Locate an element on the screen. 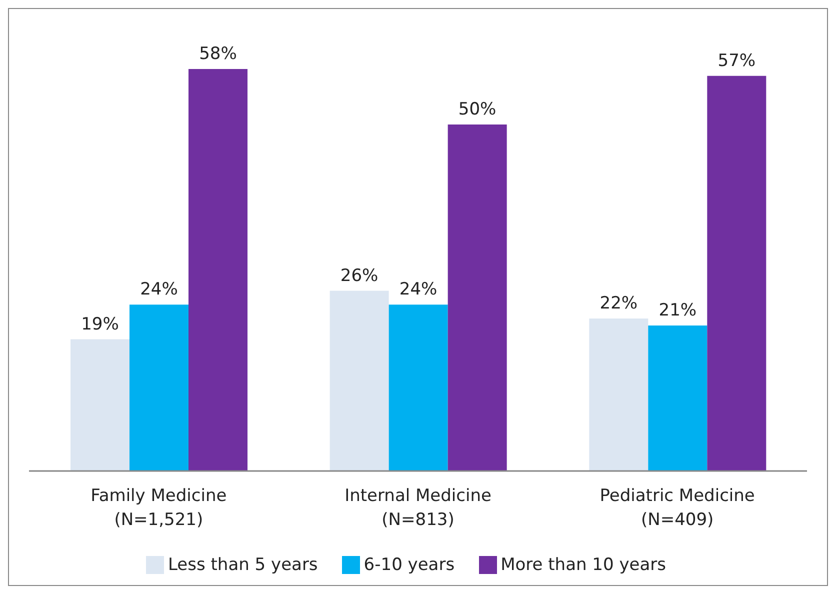 The image size is (836, 594). data-label: 26% is located at coordinates (359, 276).